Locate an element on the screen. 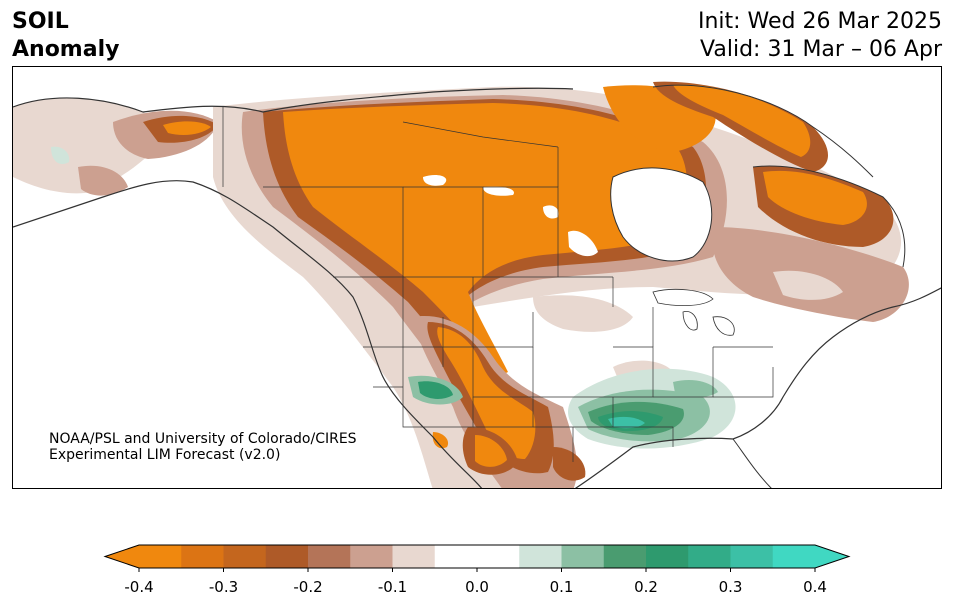 The height and width of the screenshot is (608, 954). init-date: Init: Wed 26 Mar 2025 is located at coordinates (819, 21).